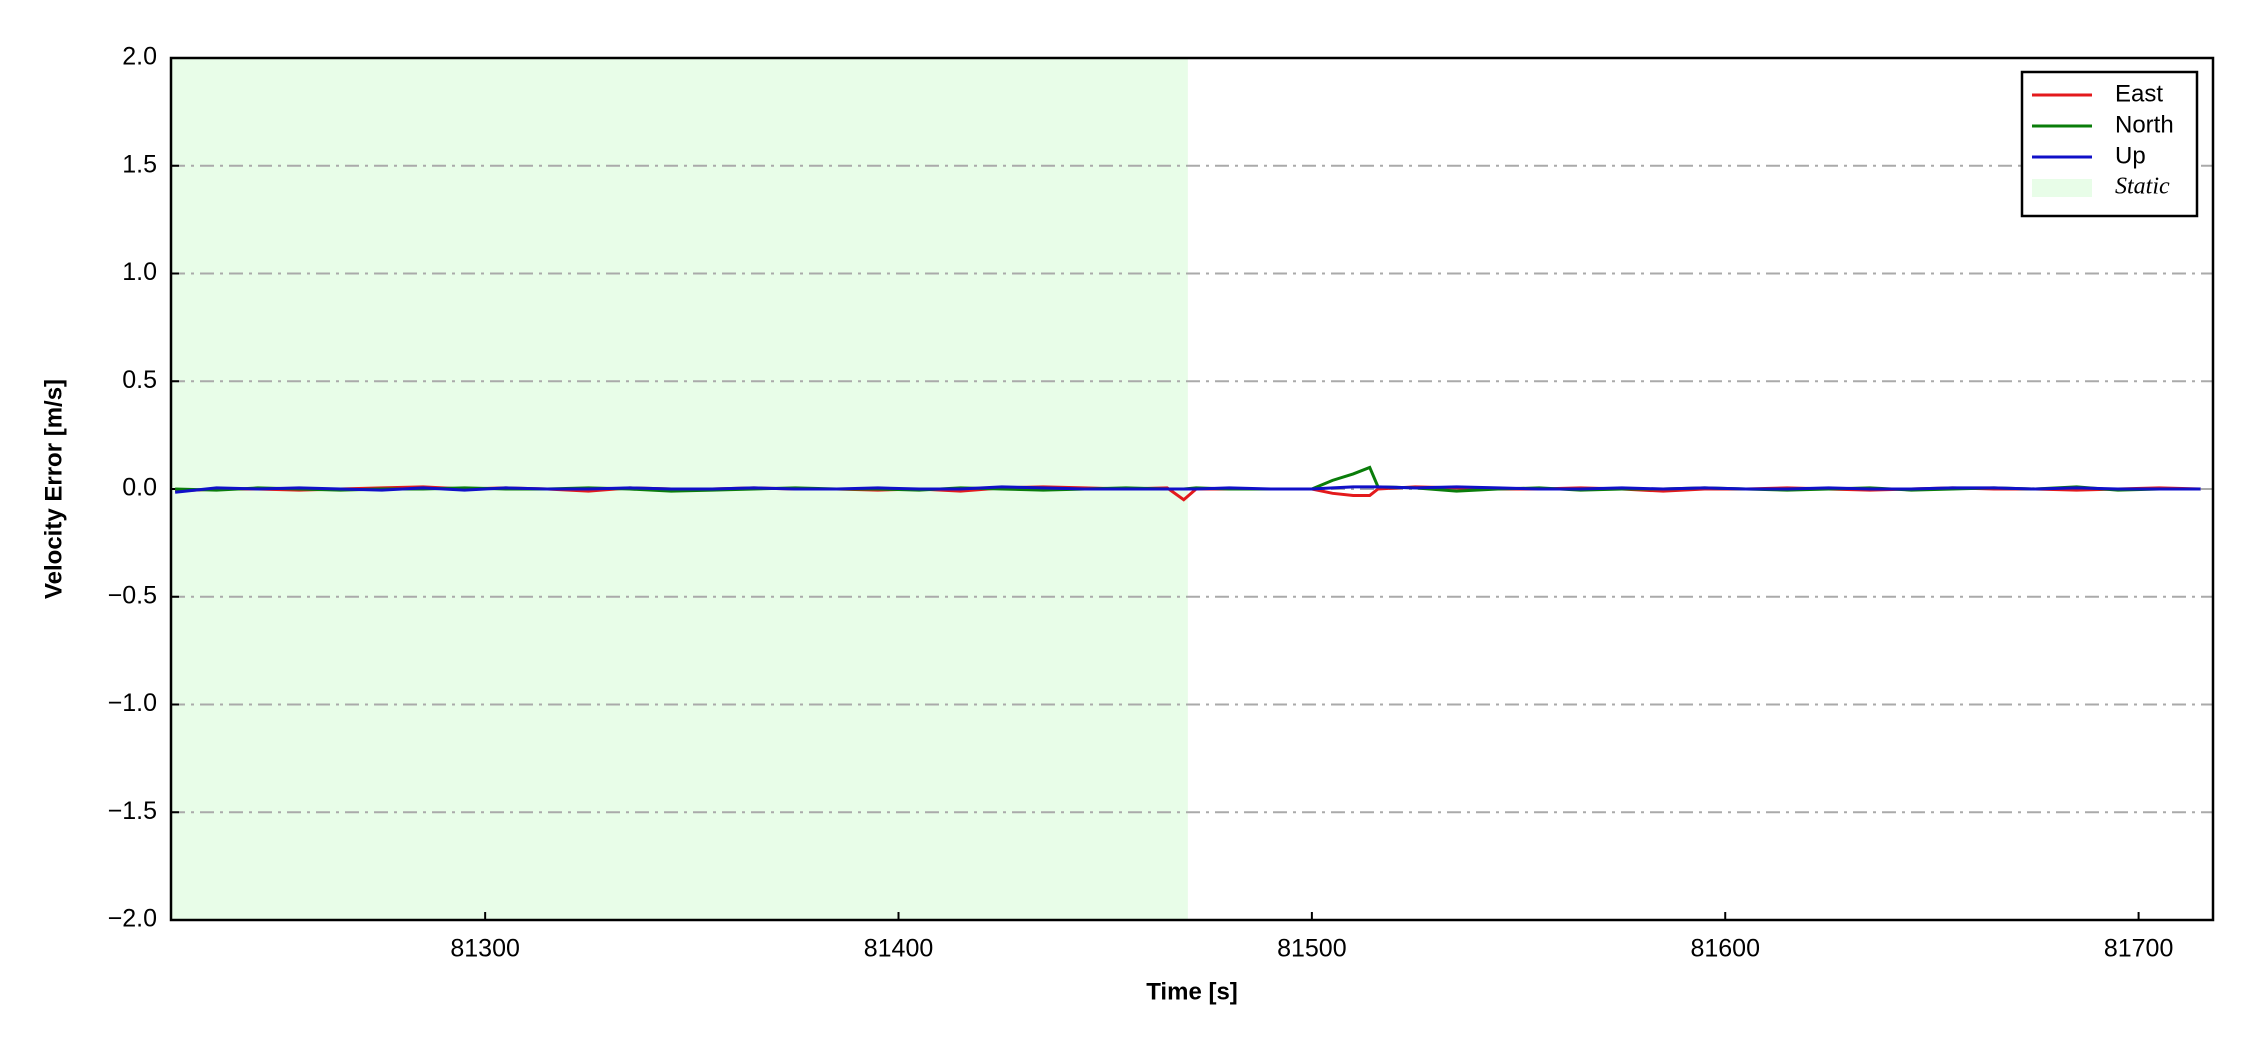  What do you see at coordinates (1312, 949) in the screenshot?
I see `x-tick-label: 81500` at bounding box center [1312, 949].